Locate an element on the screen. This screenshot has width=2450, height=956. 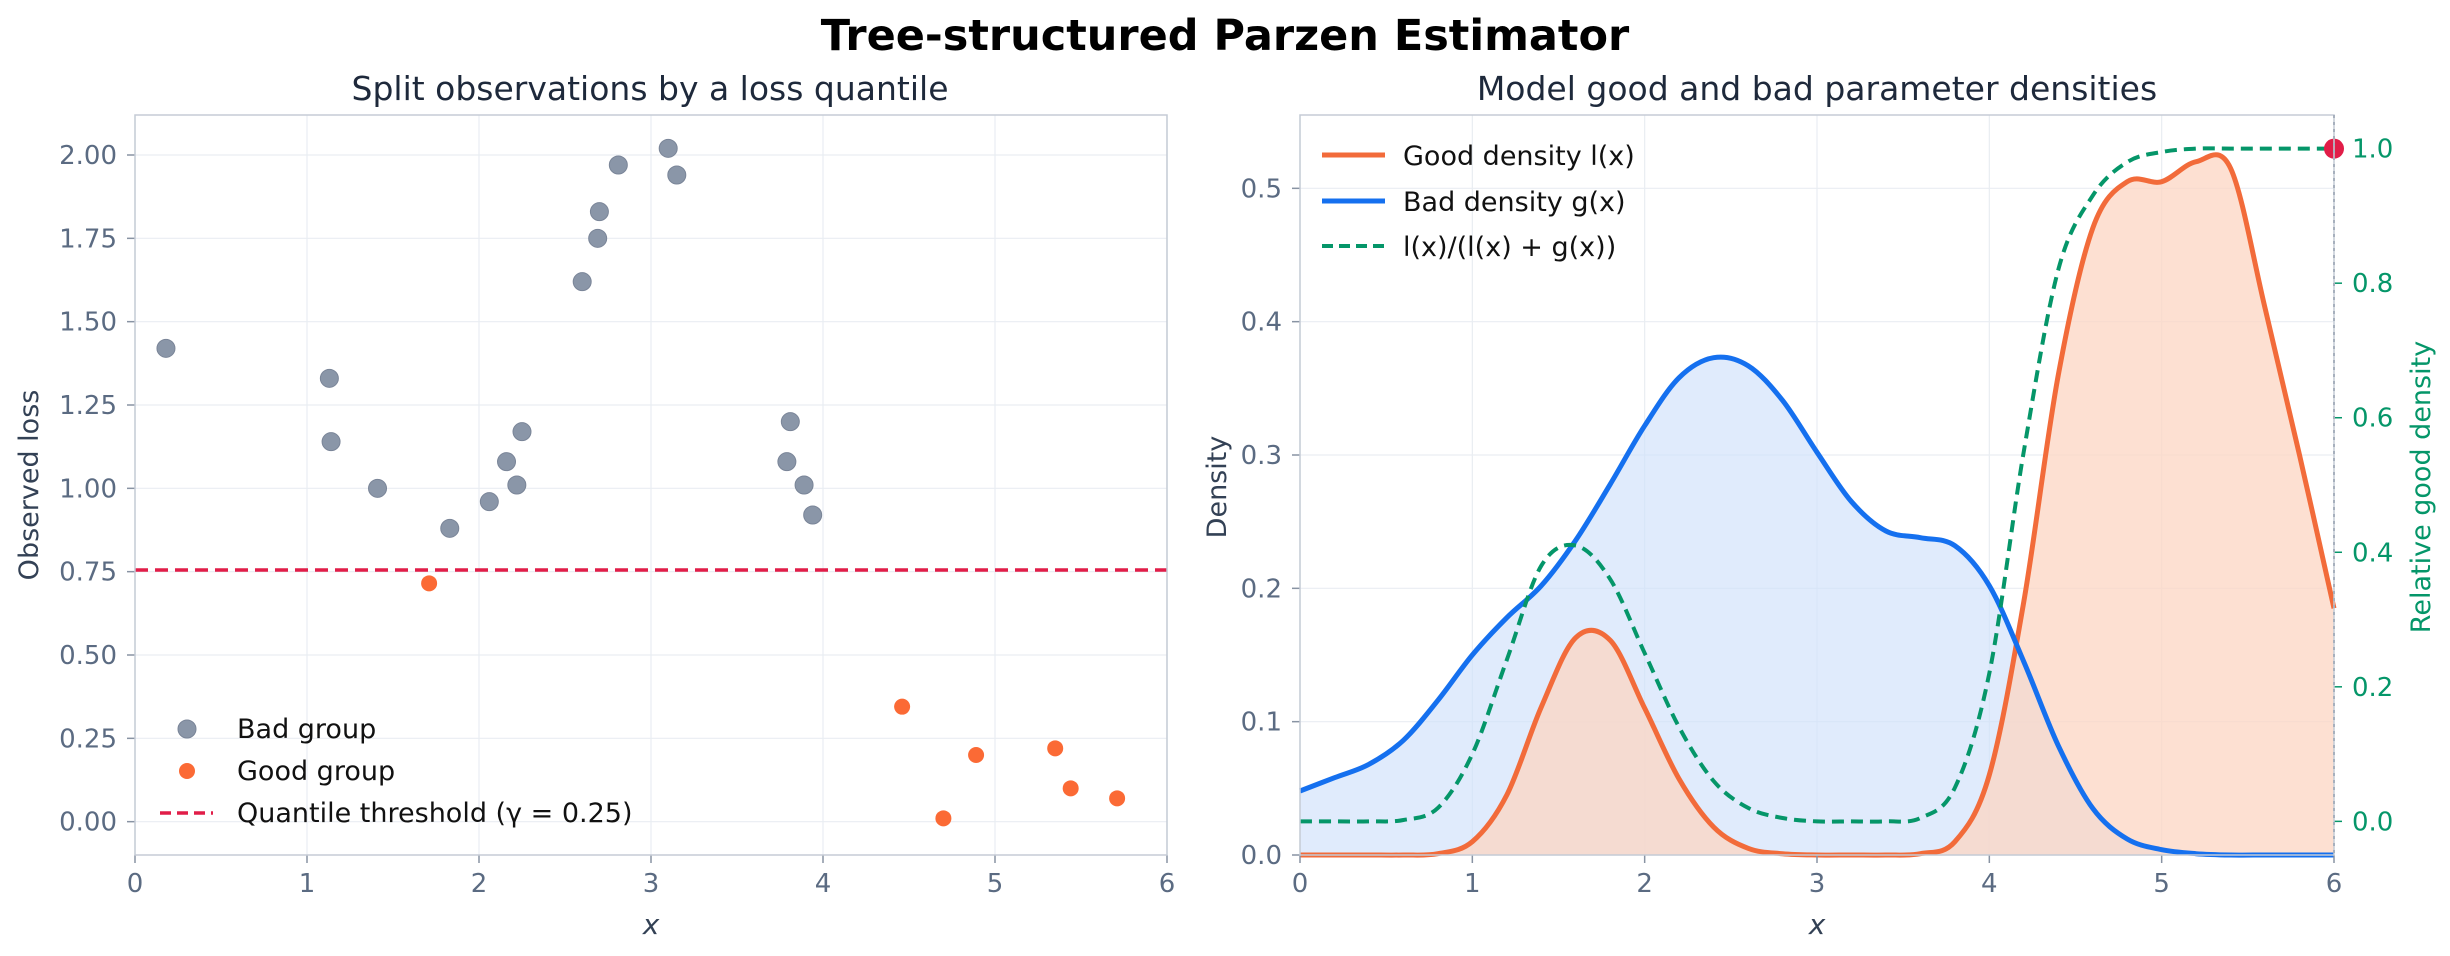
legend-label-good-density: Good density l(x) is located at coordinates (1519, 156).